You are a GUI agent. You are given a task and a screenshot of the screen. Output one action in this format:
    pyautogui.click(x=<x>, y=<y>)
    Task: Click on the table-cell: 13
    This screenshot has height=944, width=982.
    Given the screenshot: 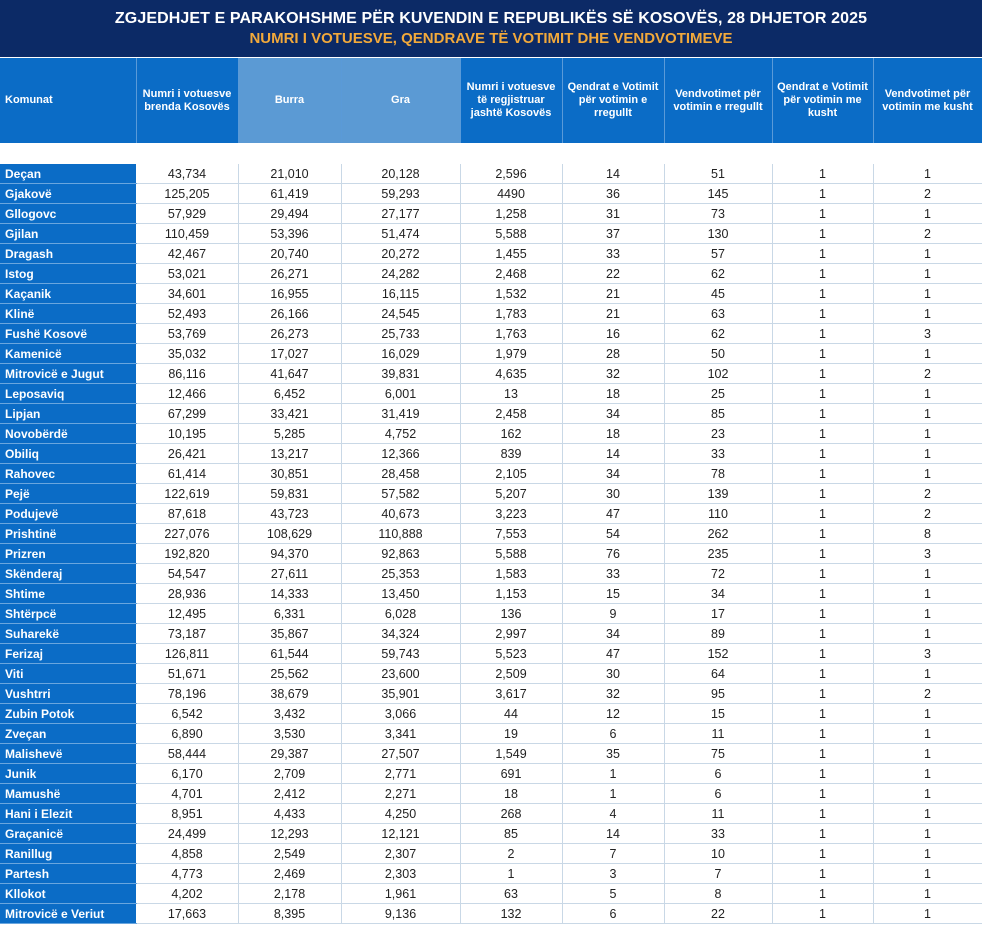 What is the action you would take?
    pyautogui.click(x=511, y=393)
    